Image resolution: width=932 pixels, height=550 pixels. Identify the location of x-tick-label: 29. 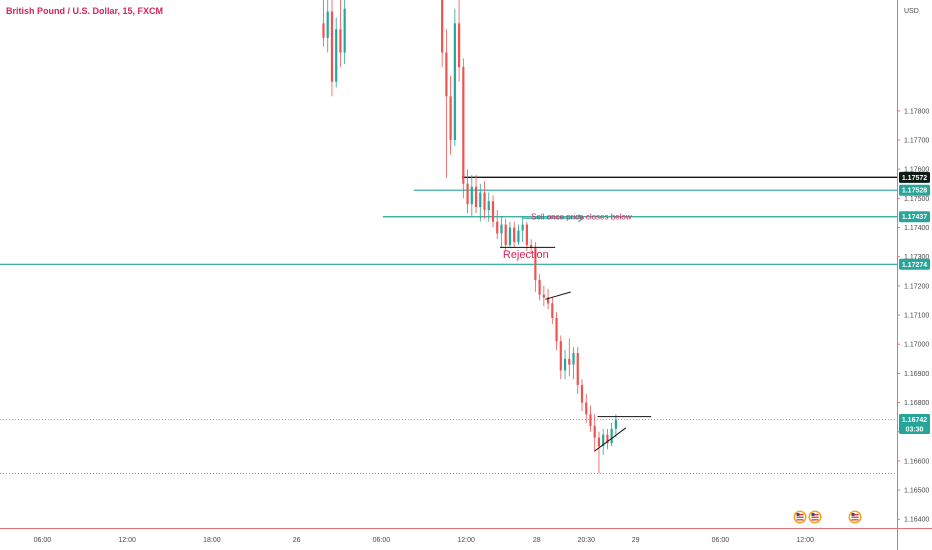
(636, 540).